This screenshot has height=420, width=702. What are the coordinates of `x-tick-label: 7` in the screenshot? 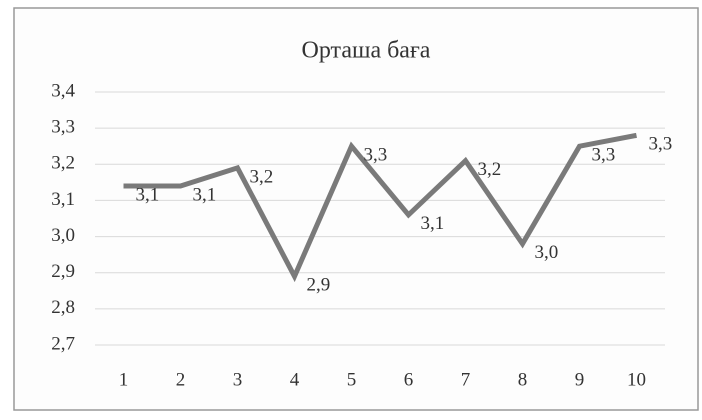 It's located at (466, 379).